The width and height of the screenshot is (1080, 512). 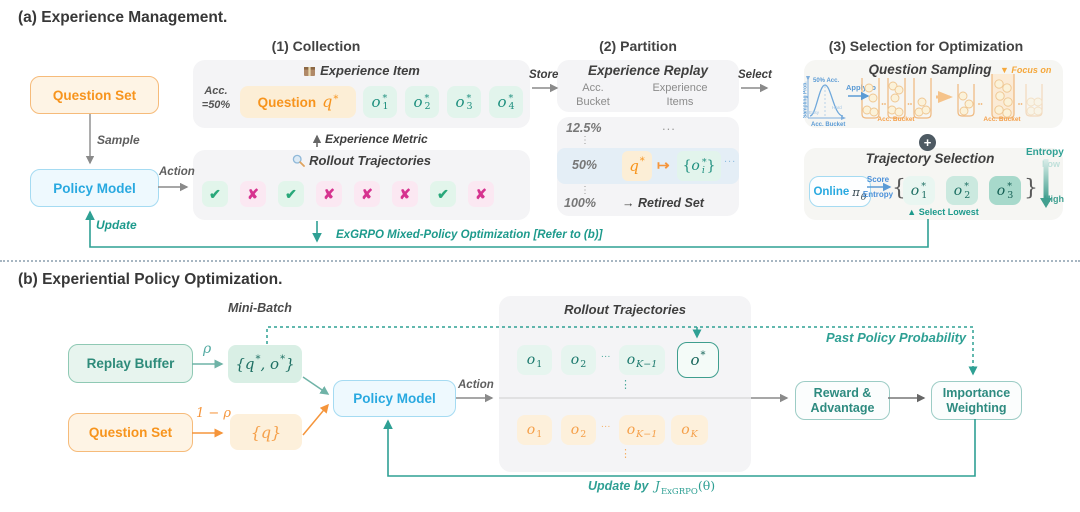 What do you see at coordinates (481, 194) in the screenshot?
I see `trajectory-cross-8: ✘` at bounding box center [481, 194].